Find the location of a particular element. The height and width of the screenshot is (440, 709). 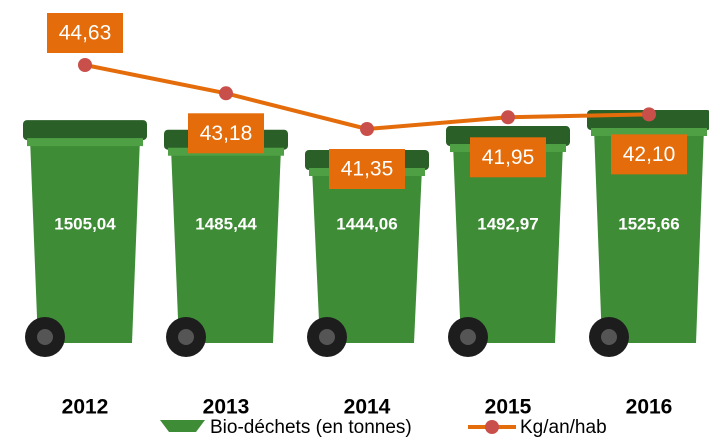

x-tick-label: 2016 is located at coordinates (649, 407).